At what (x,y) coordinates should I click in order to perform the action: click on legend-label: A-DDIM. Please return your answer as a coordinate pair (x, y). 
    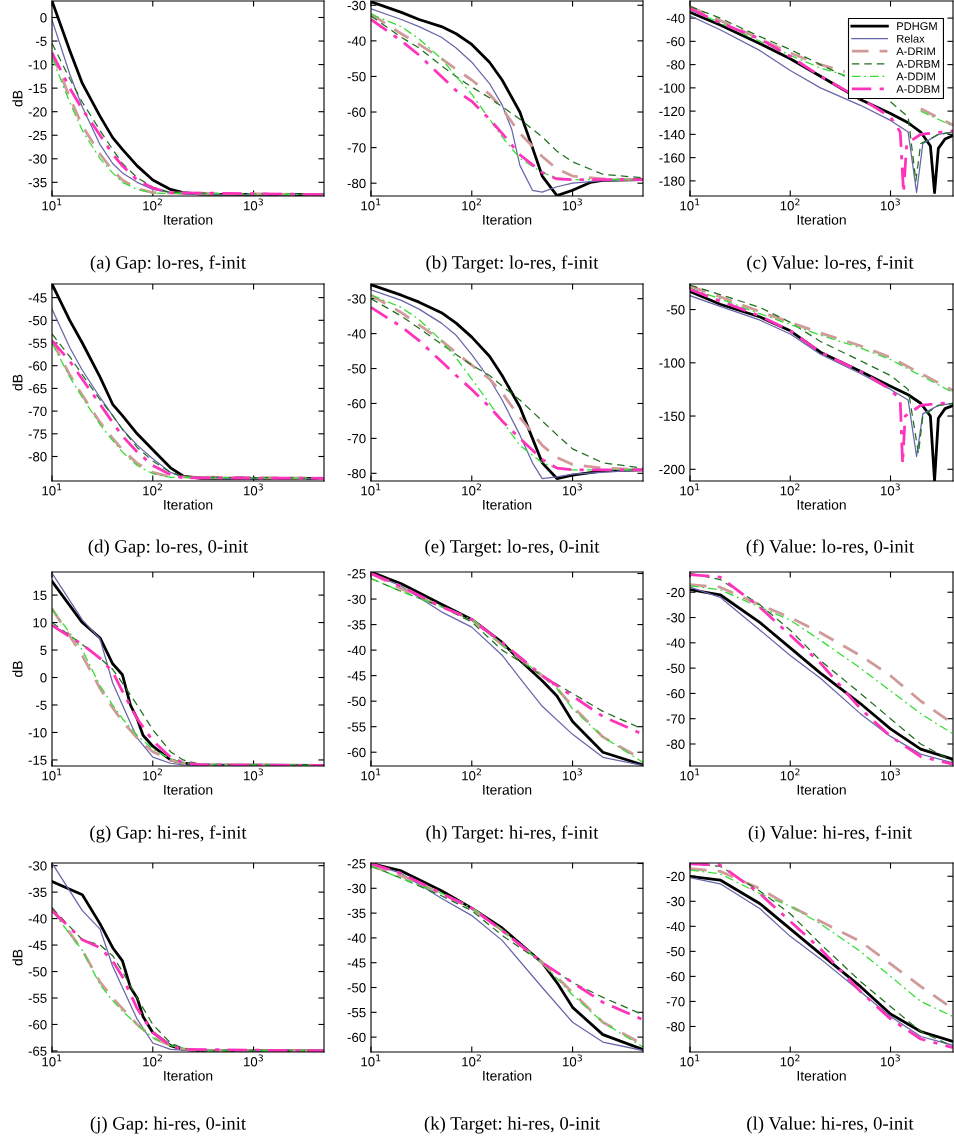
    Looking at the image, I should click on (915, 76).